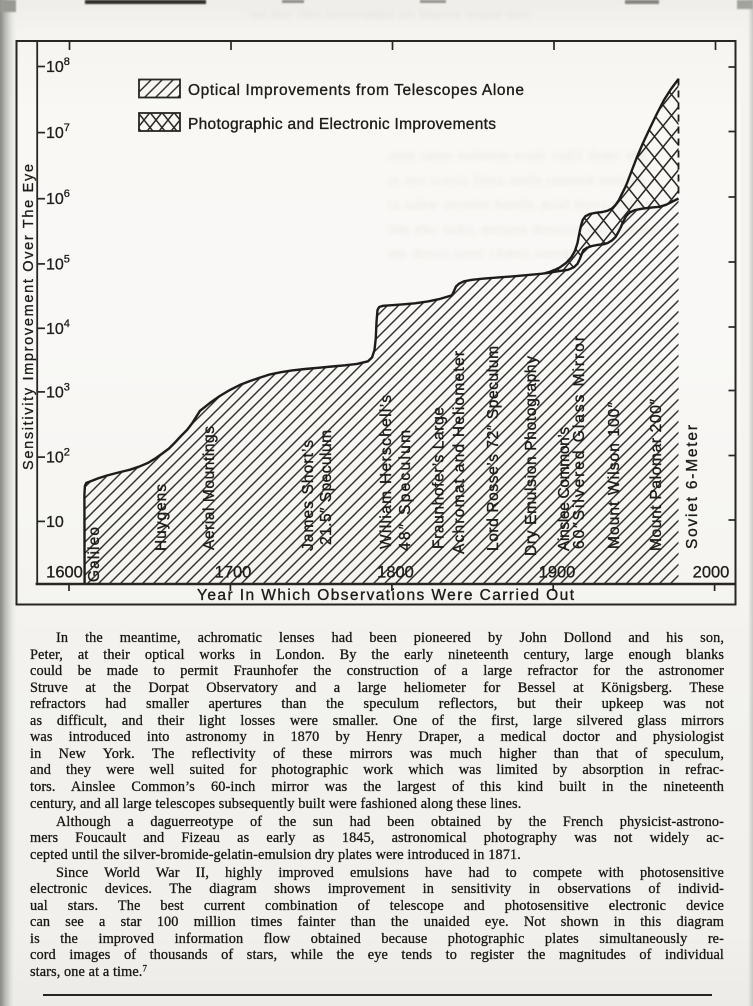 The width and height of the screenshot is (753, 1006). What do you see at coordinates (656, 475) in the screenshot?
I see `svg-text: Mount Palomar 200″` at bounding box center [656, 475].